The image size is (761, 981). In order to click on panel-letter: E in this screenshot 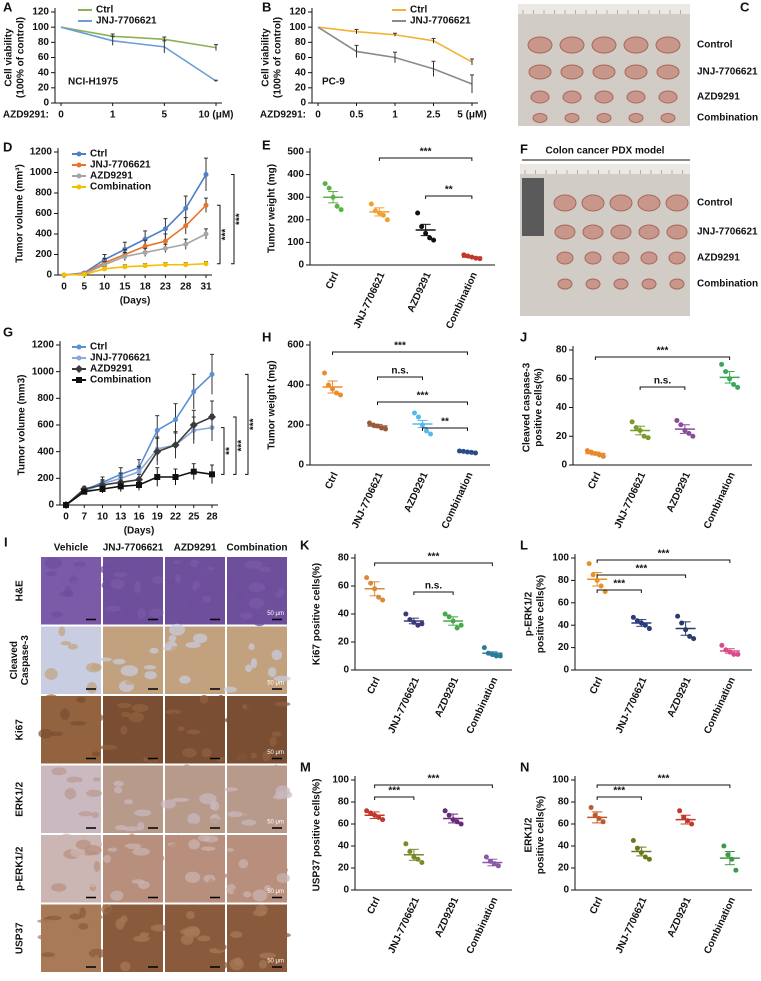, I will do `click(266, 144)`.